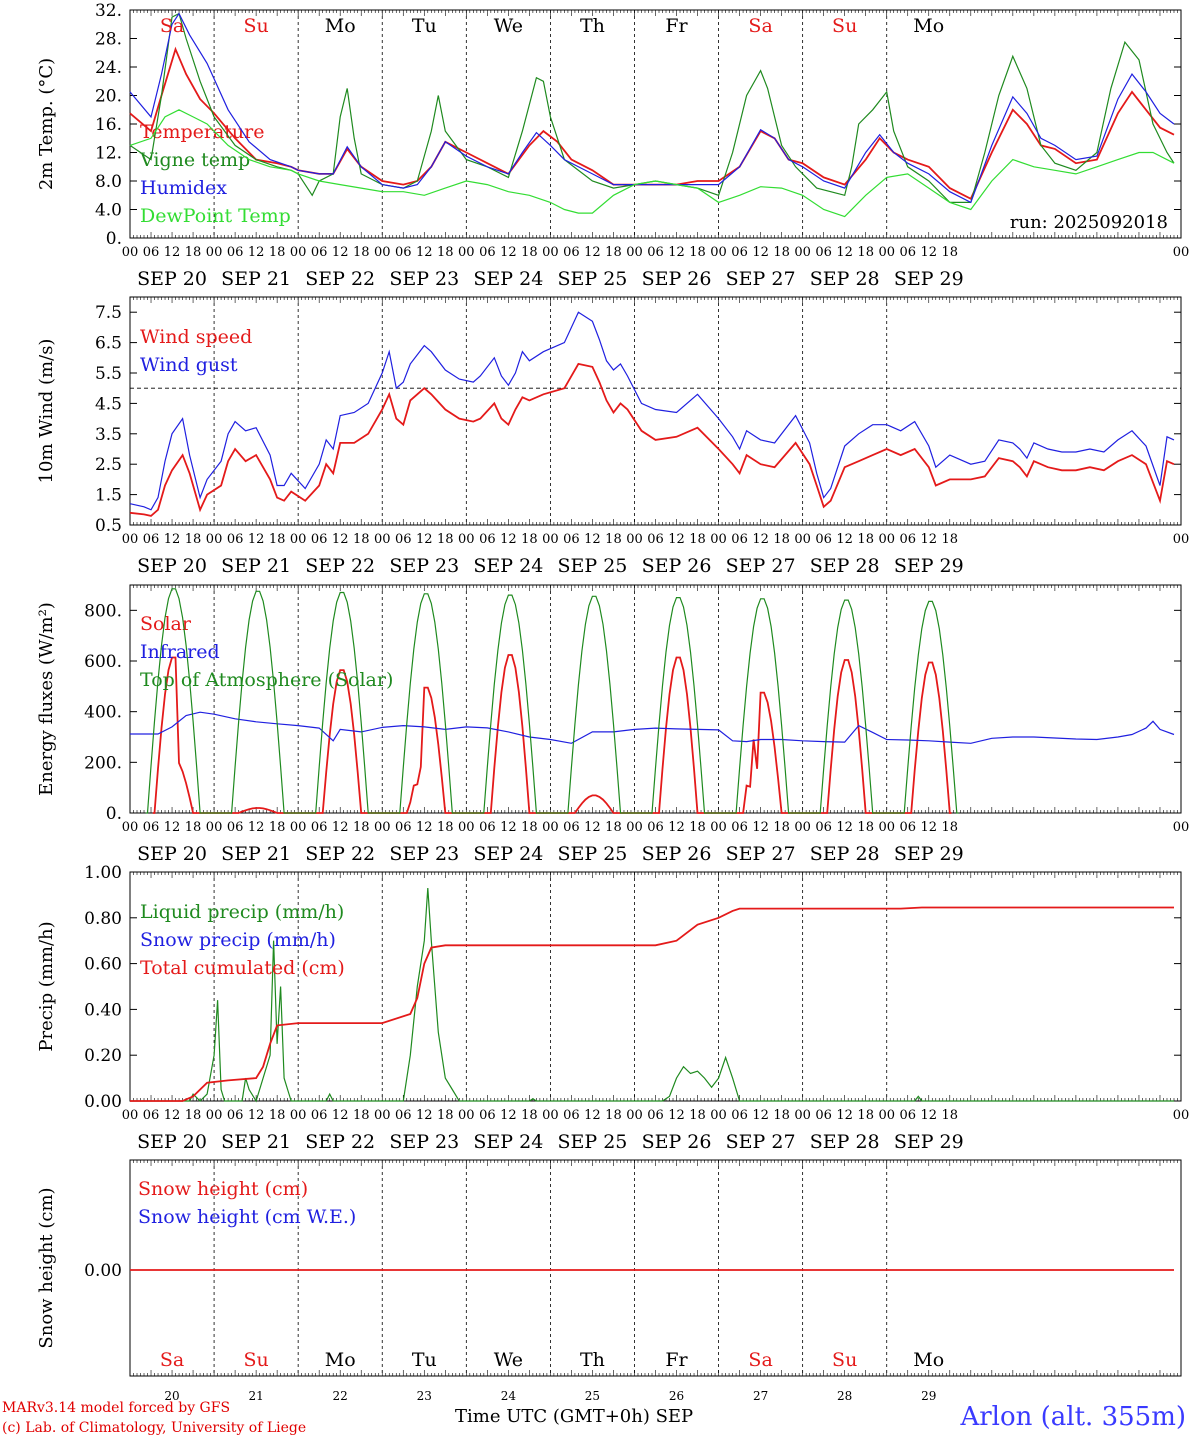 This screenshot has width=1194, height=1440. Describe the element at coordinates (677, 279) in the screenshot. I see `date-label: SEP 26` at that location.